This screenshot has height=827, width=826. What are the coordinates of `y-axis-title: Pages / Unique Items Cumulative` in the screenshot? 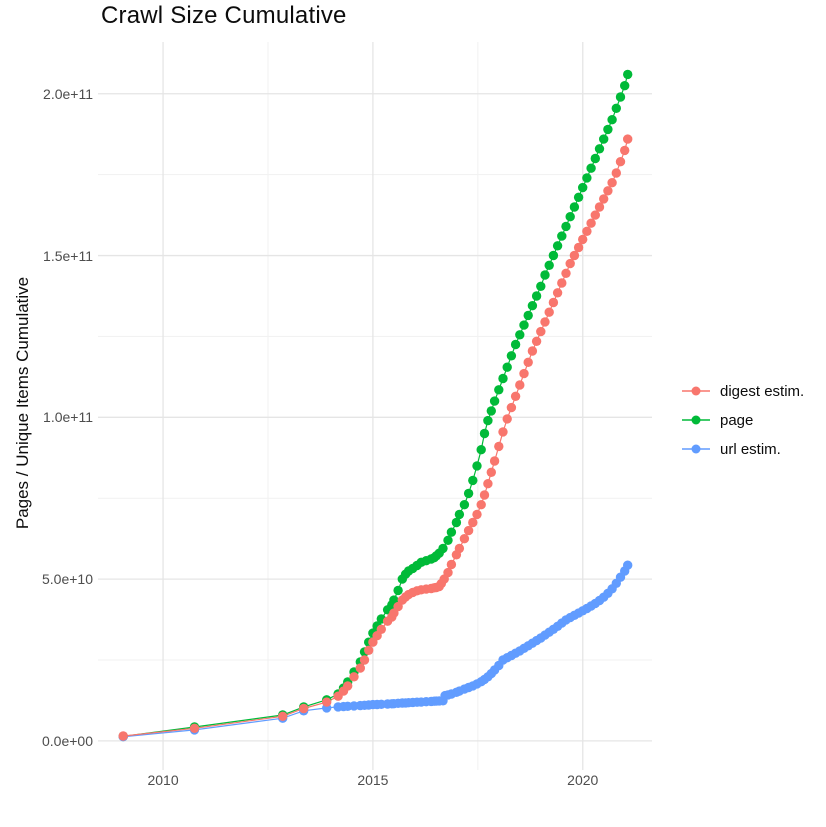 It's located at (22, 403).